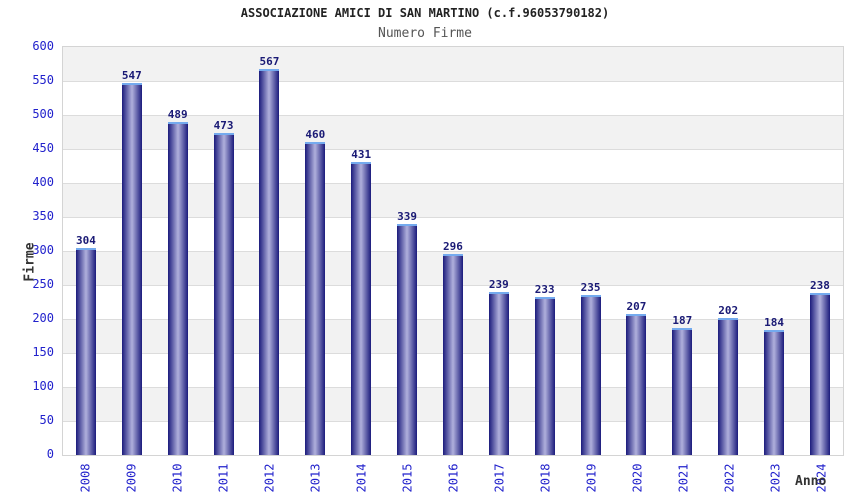  What do you see at coordinates (728, 379) in the screenshot?
I see `bar: 202` at bounding box center [728, 379].